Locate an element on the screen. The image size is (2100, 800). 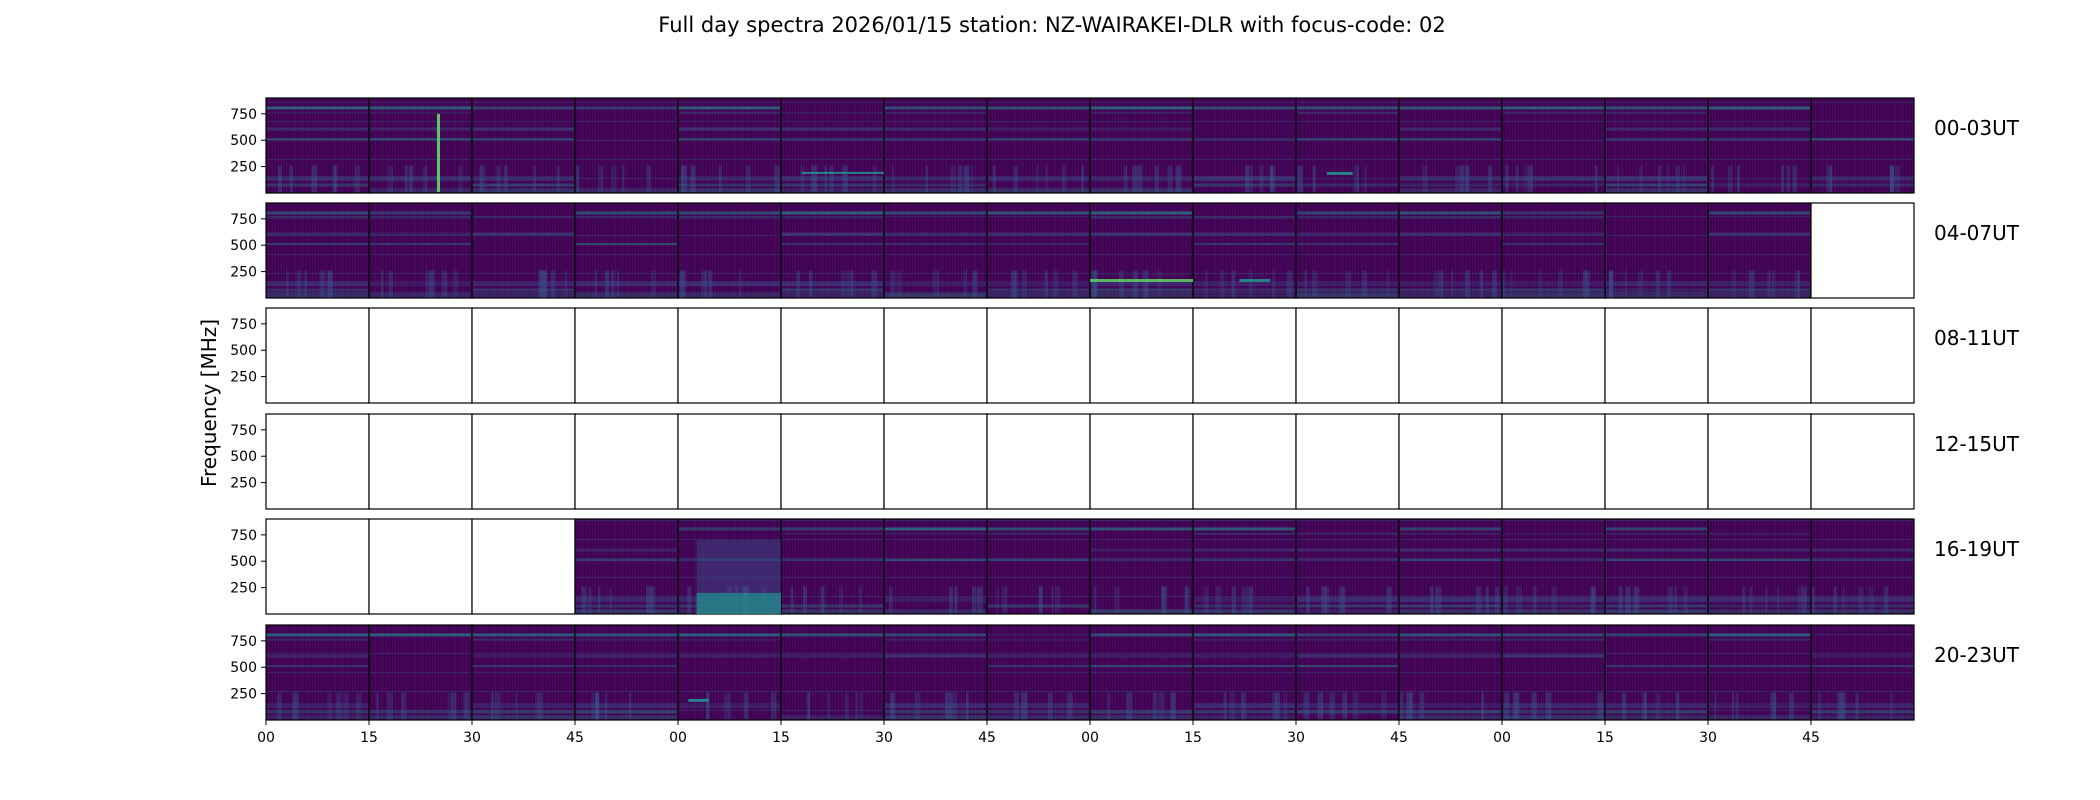
y-tick-label: 750 is located at coordinates (243, 642).